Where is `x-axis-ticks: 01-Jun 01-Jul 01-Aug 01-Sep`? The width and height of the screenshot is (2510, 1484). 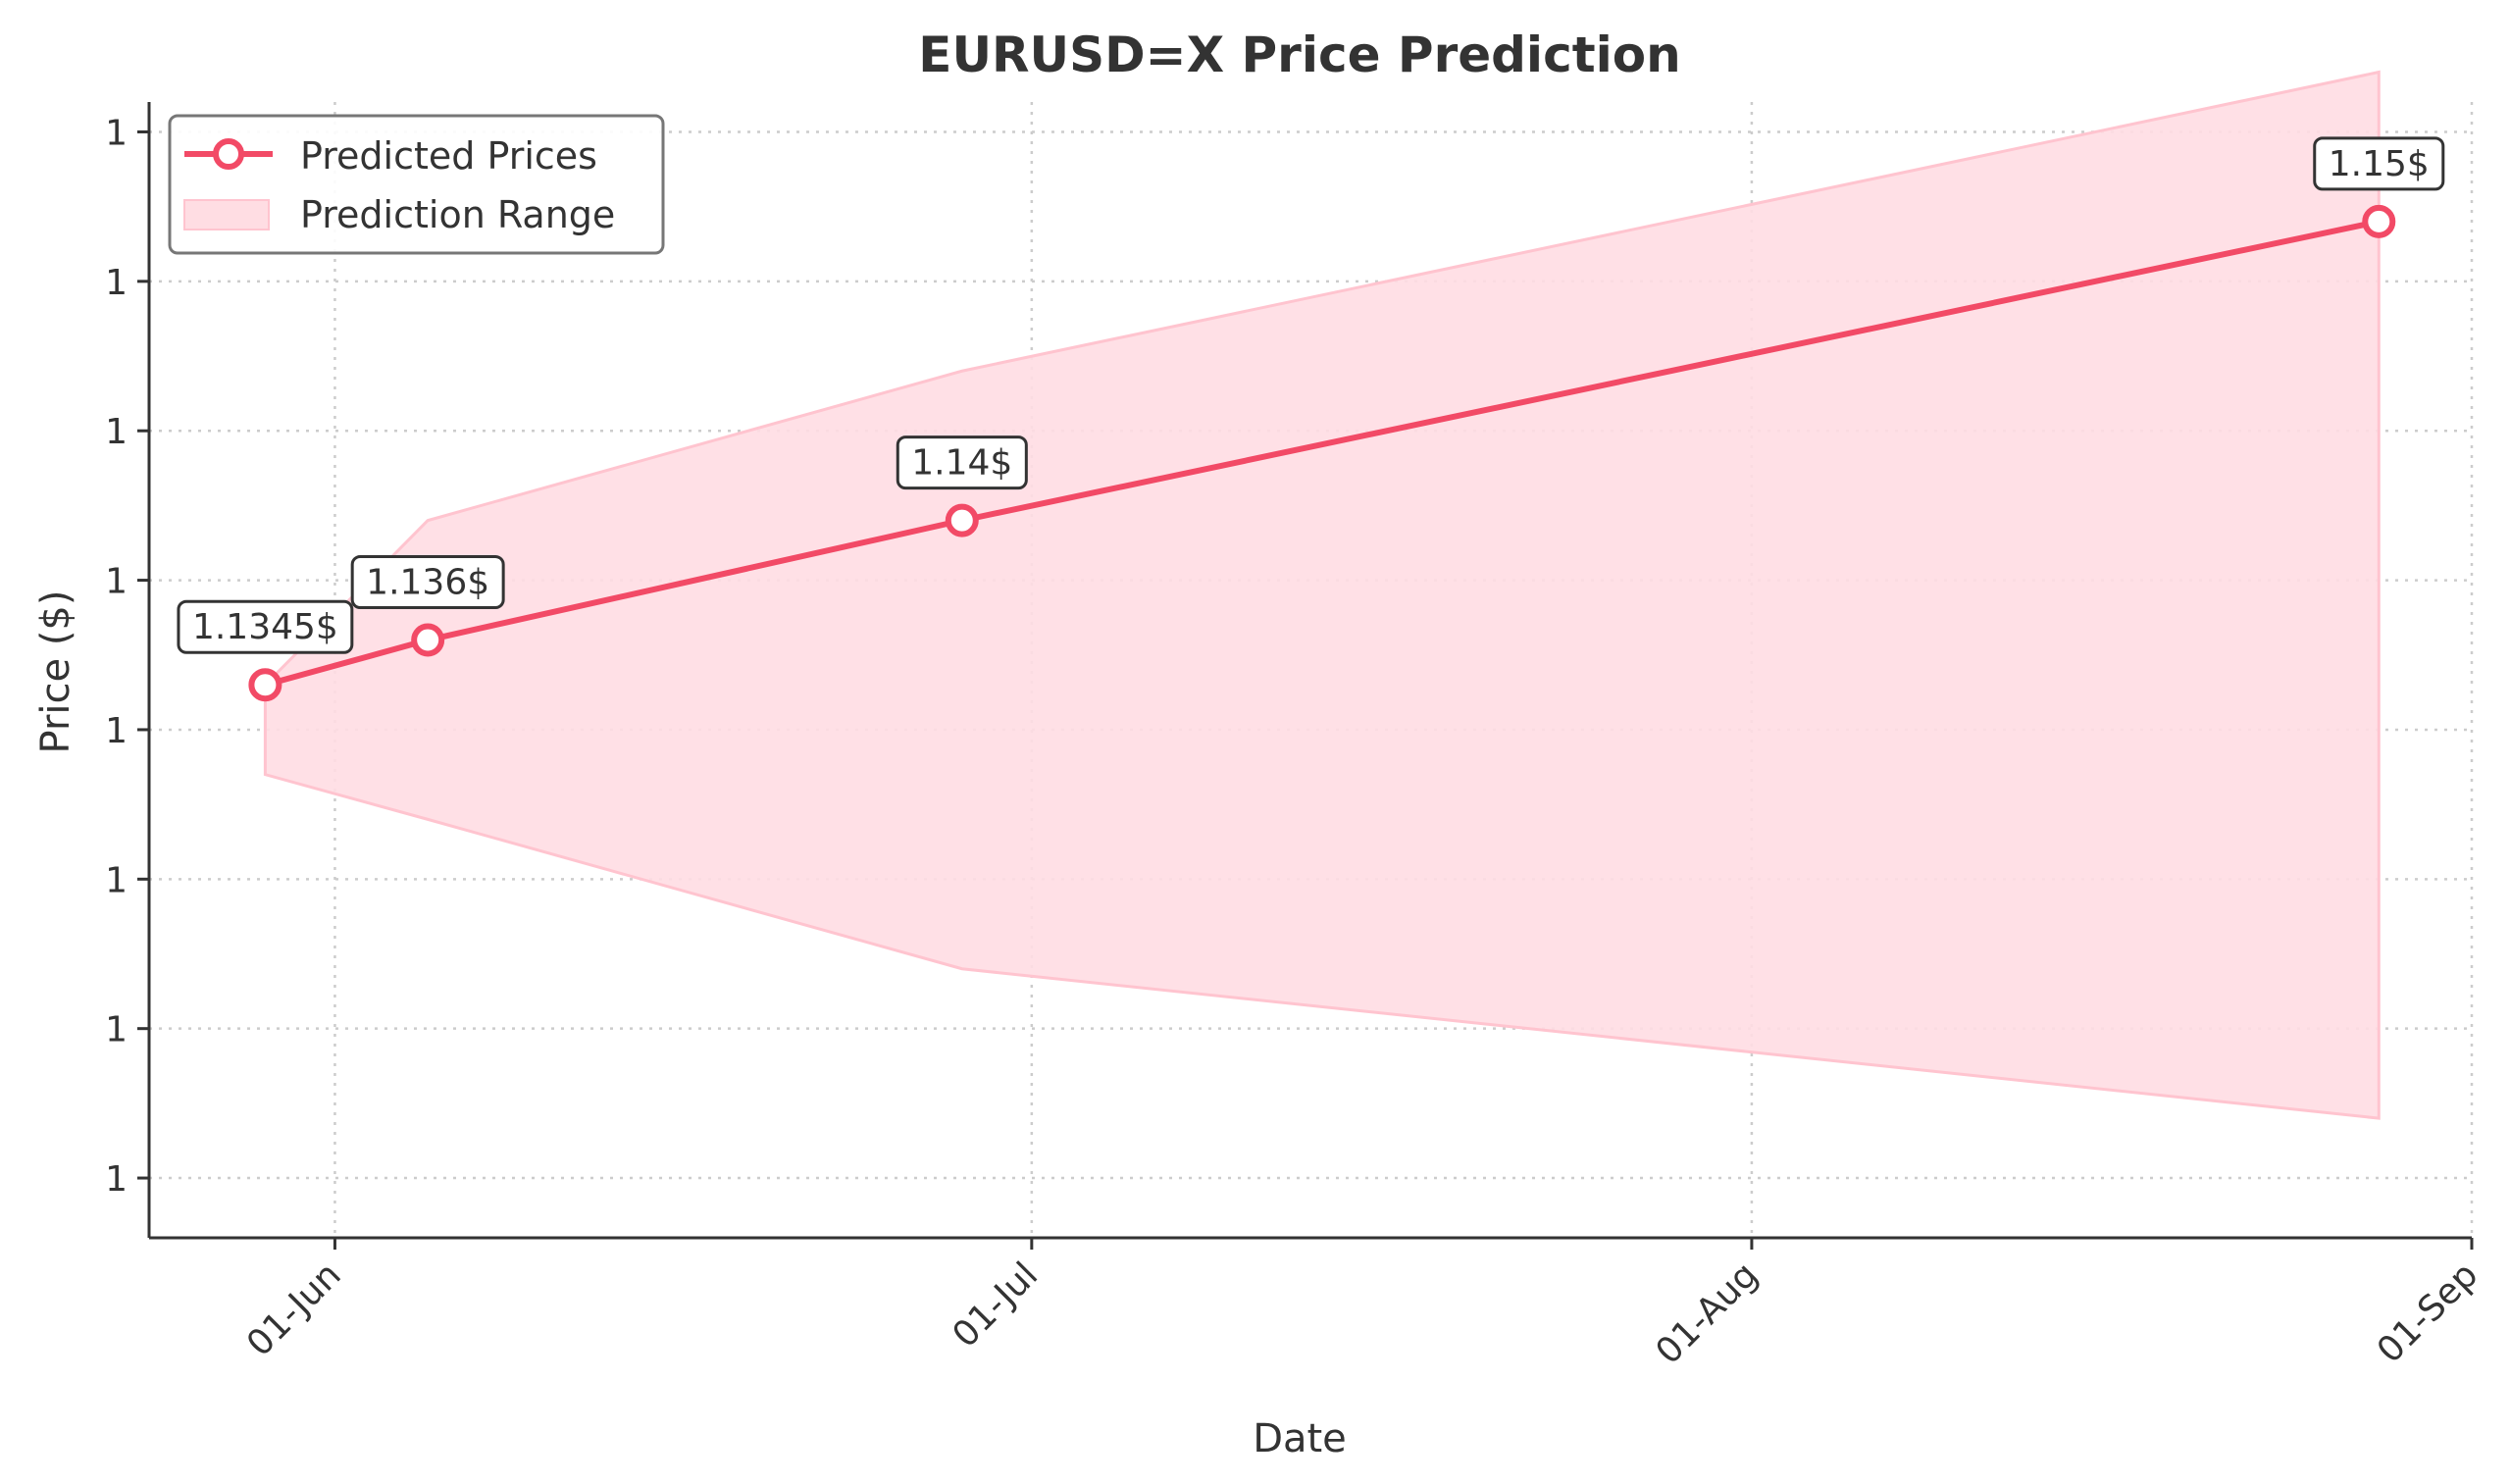
x-axis-ticks: 01-Jun 01-Jul 01-Aug 01-Sep is located at coordinates (1362, 1305).